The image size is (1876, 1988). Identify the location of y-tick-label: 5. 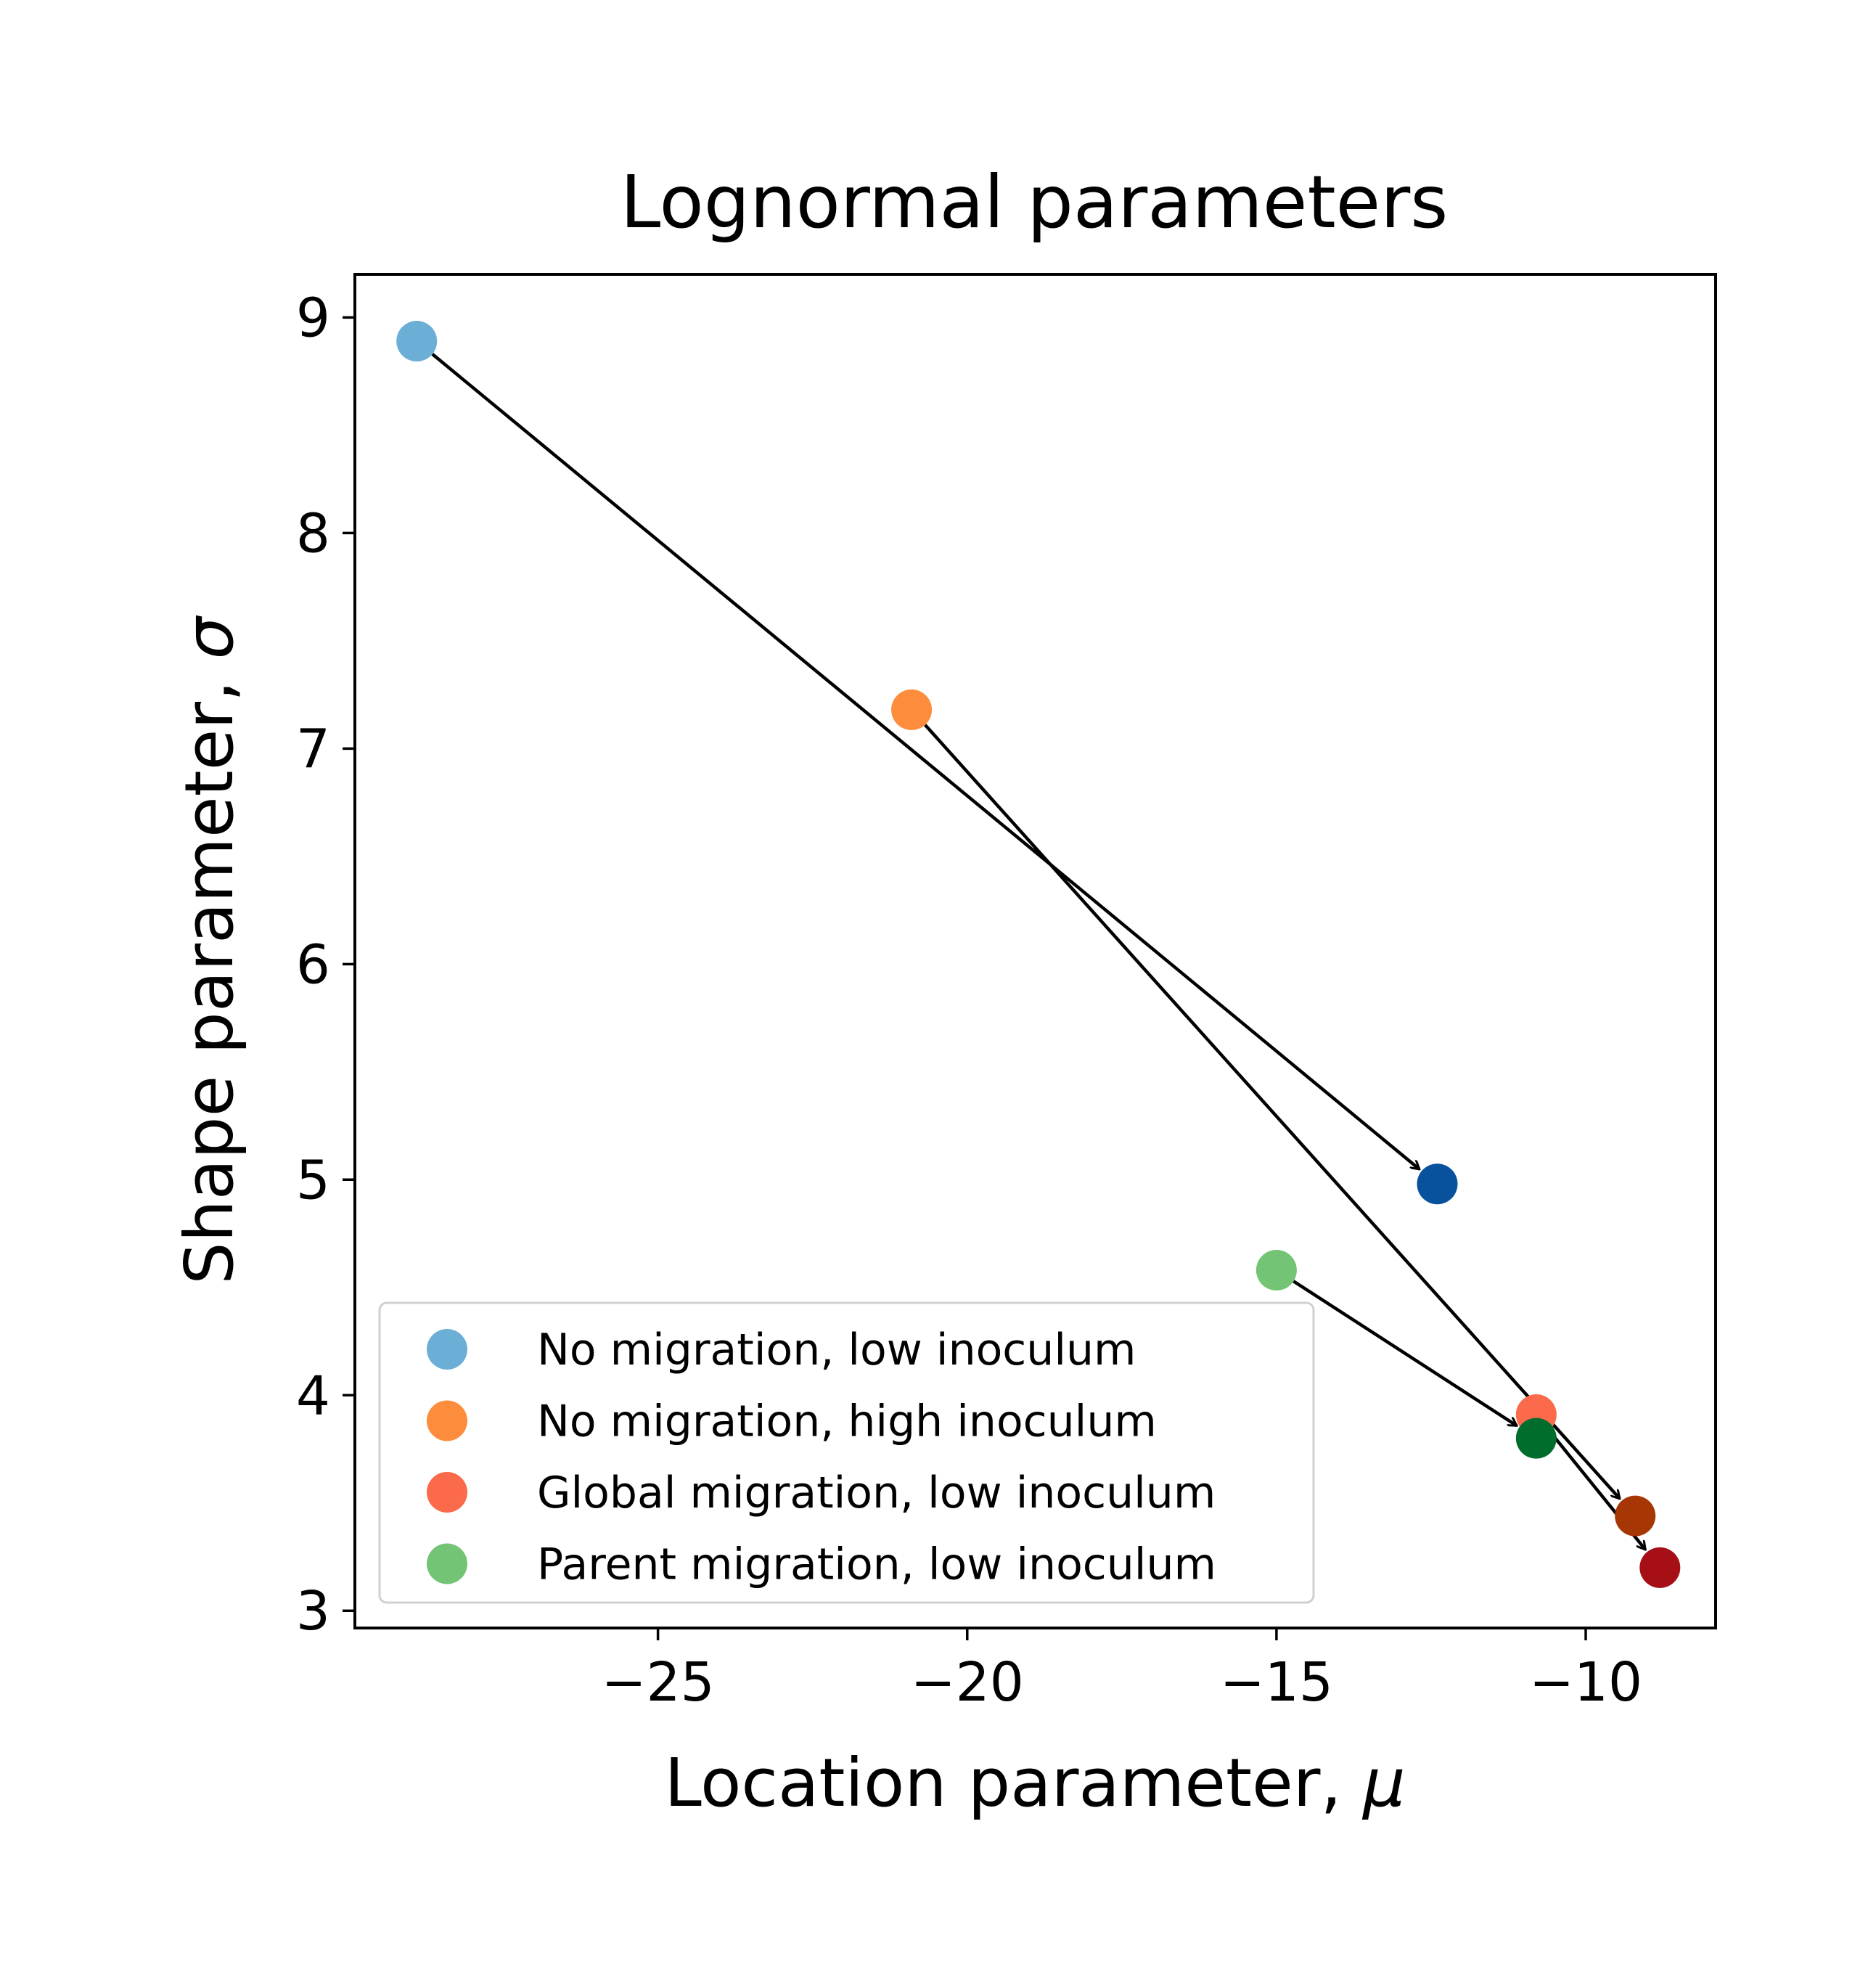
(313, 1180).